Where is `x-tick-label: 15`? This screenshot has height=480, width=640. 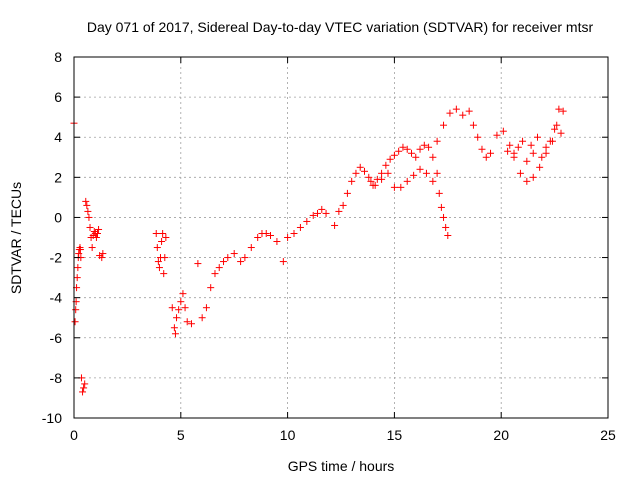
x-tick-label: 15 is located at coordinates (395, 435).